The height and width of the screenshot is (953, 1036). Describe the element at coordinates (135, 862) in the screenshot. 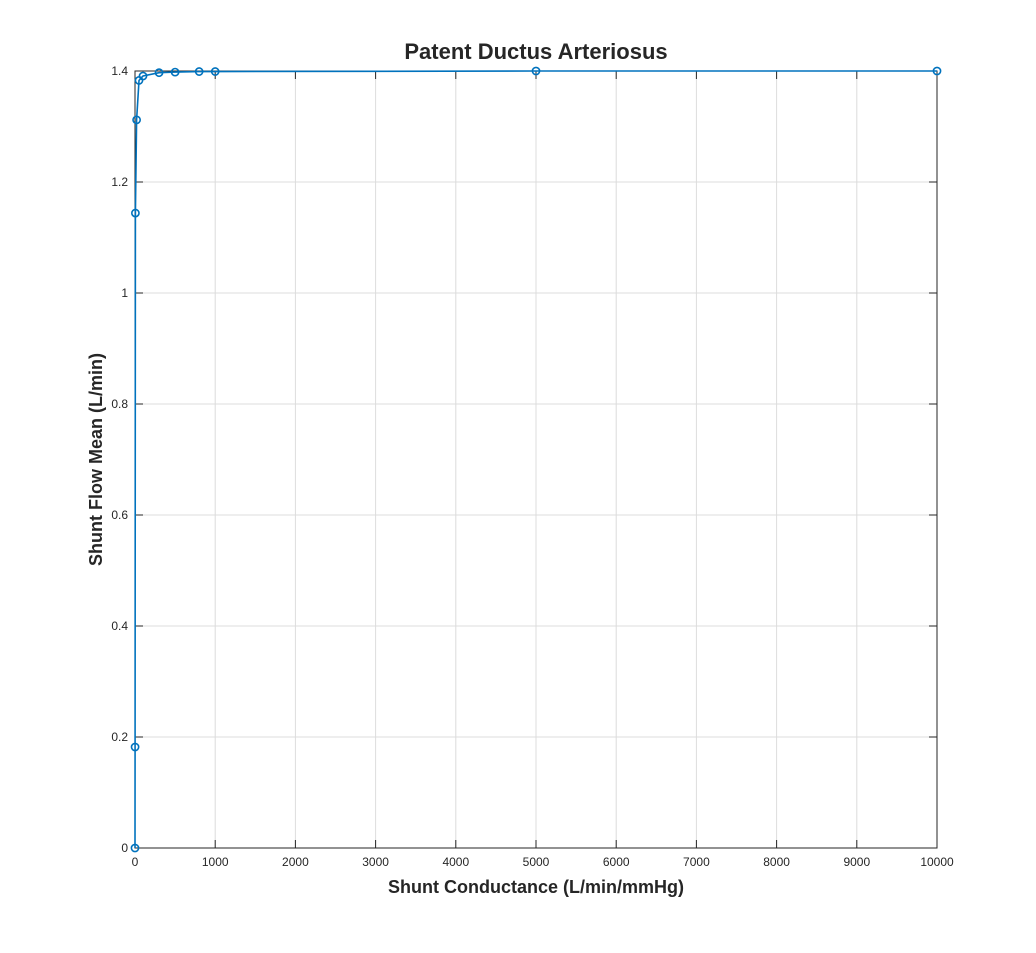

I see `x-tick-label: 0` at that location.